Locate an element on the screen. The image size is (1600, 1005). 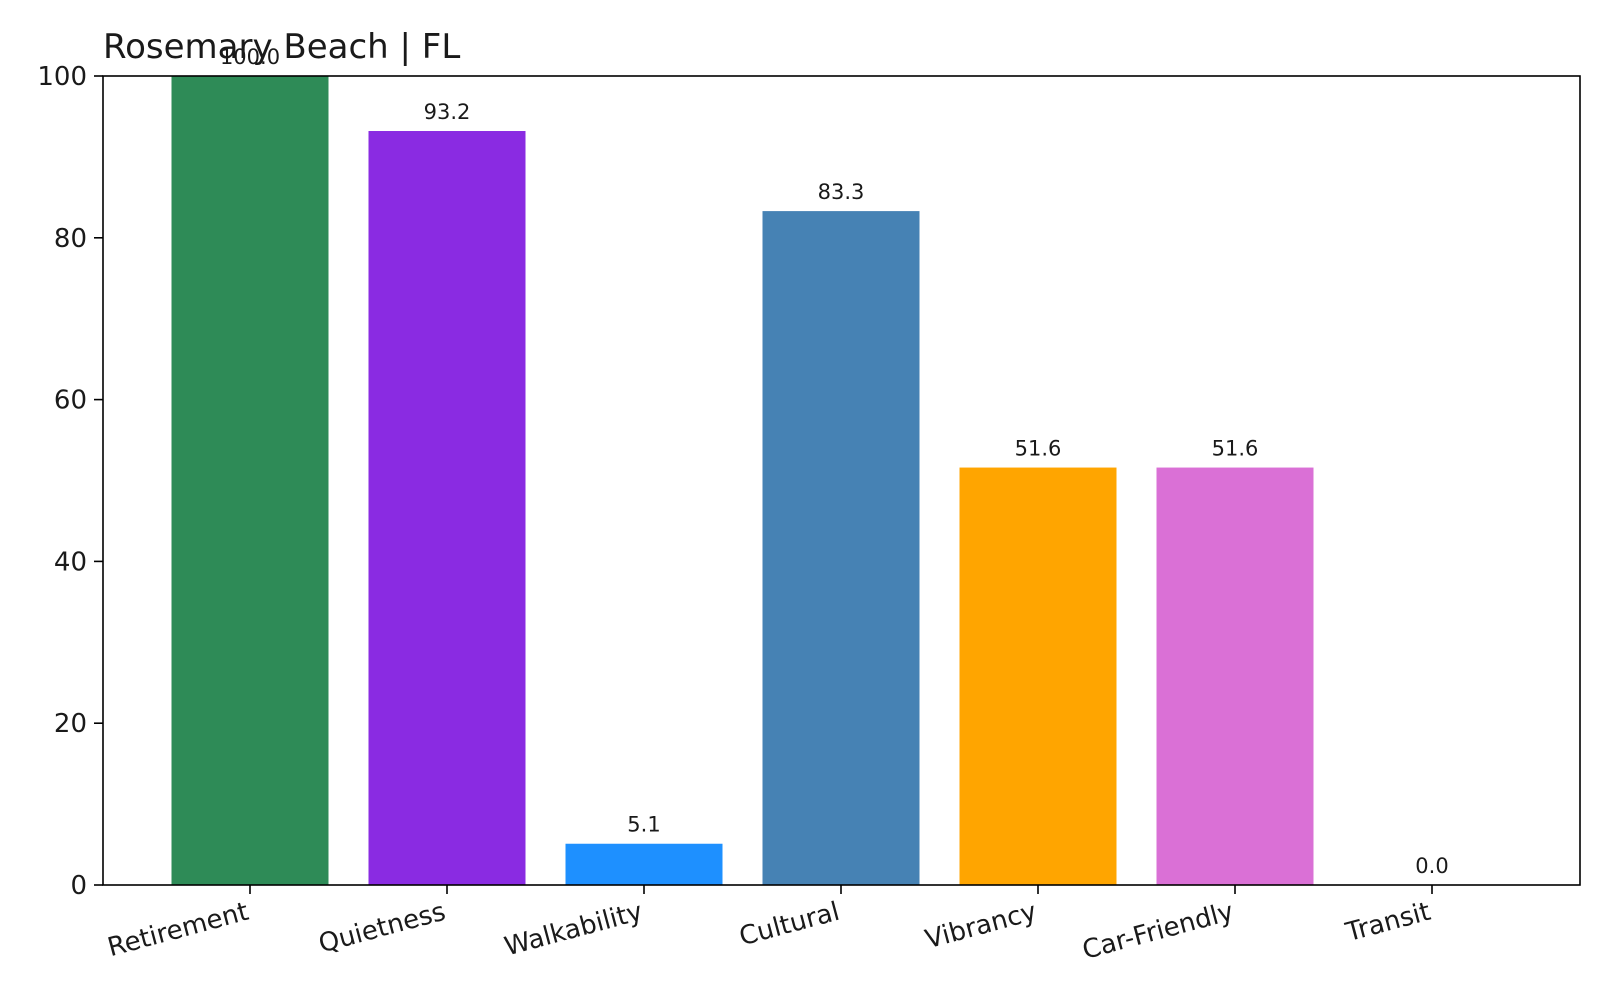
bar-retirement is located at coordinates (250, 480).